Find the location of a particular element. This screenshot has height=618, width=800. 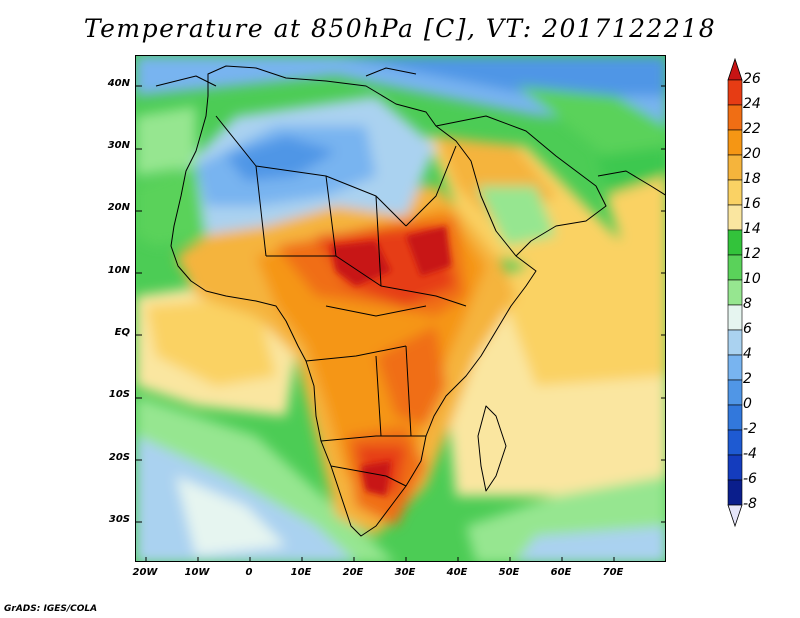

colorbar-level-label: -4 is located at coordinates (750, 454).